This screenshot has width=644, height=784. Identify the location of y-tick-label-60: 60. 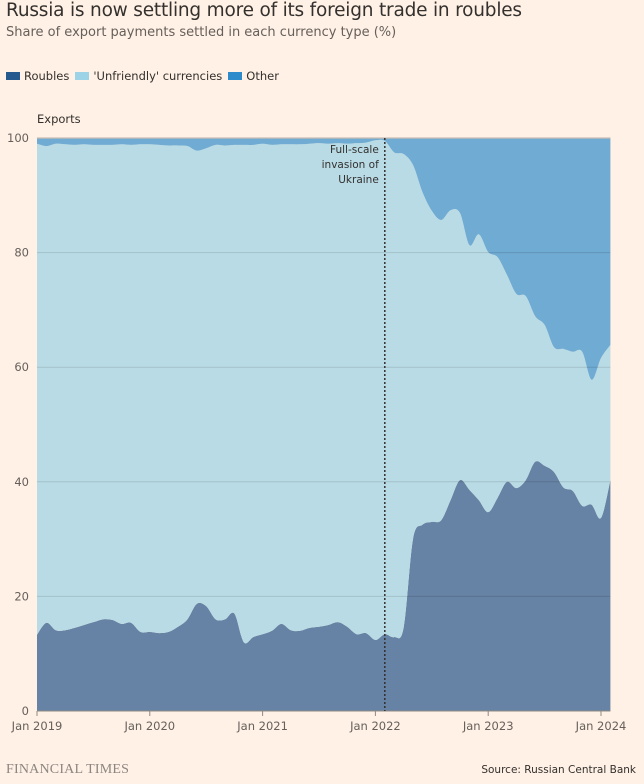
(21, 367).